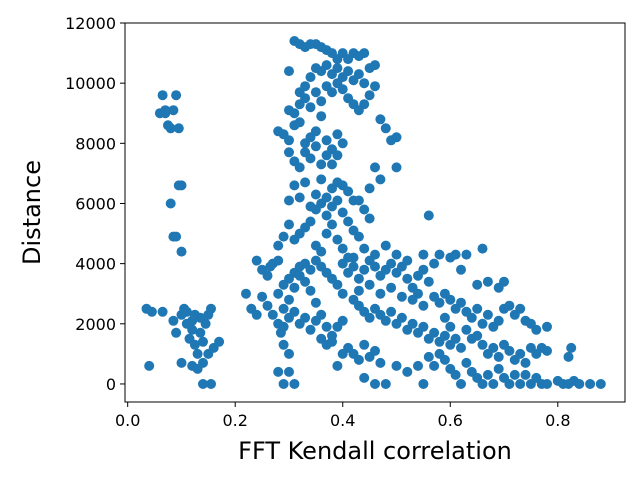 This screenshot has height=480, width=640. I want to click on y-axis-label: Distance, so click(32, 212).